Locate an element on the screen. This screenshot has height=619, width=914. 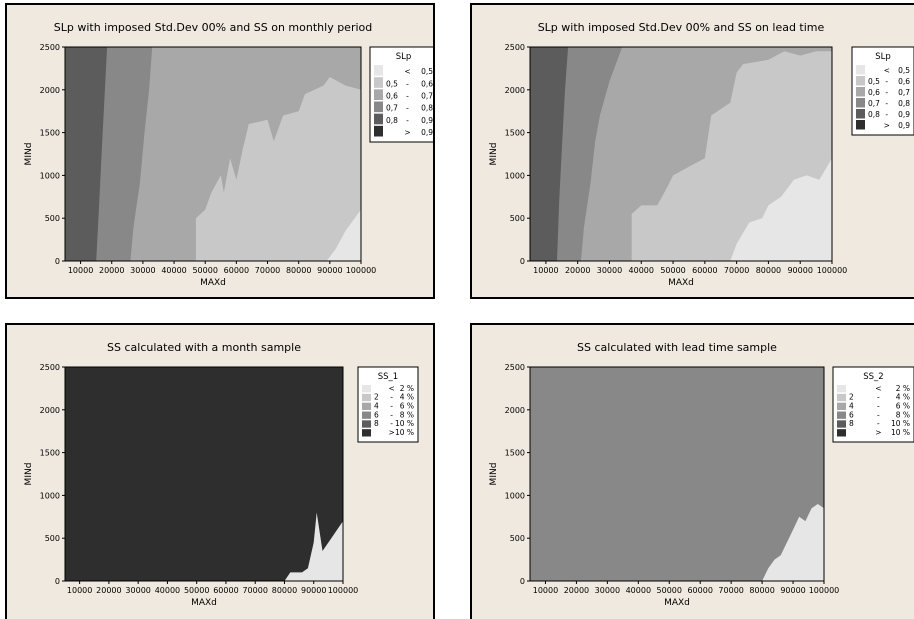
legend-title: SS_1 is located at coordinates (388, 377).